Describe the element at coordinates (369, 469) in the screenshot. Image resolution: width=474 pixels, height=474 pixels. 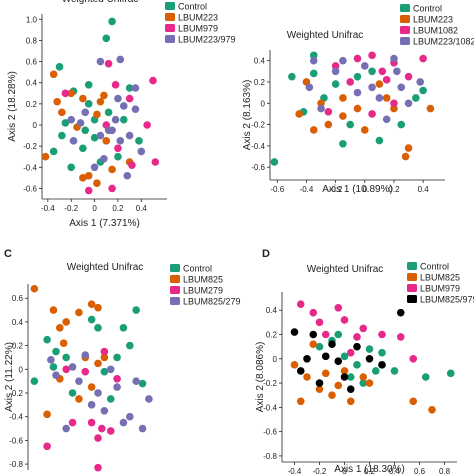
I see `x-axis-label: Axis 1 (18.30%)` at that location.